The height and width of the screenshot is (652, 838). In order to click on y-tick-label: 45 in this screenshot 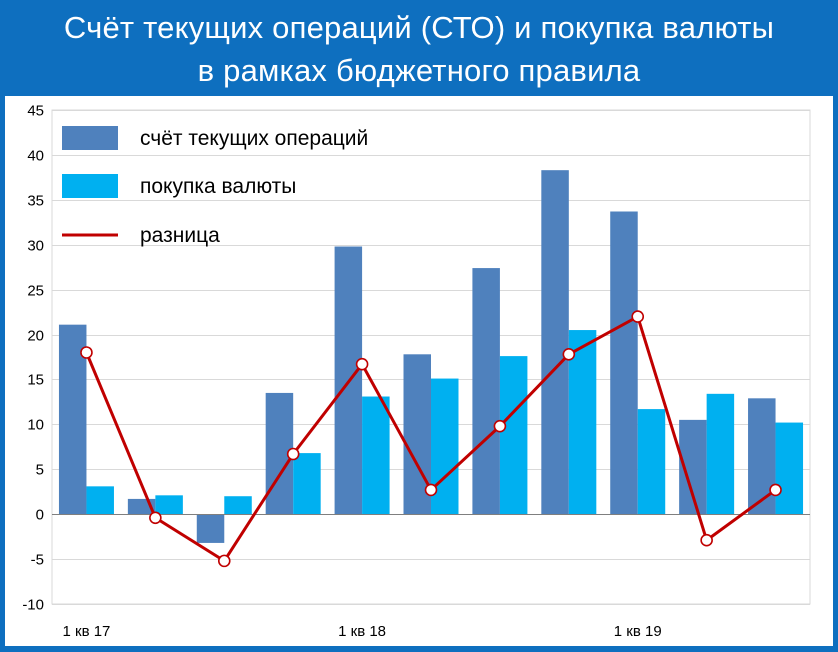, I will do `click(35, 111)`.